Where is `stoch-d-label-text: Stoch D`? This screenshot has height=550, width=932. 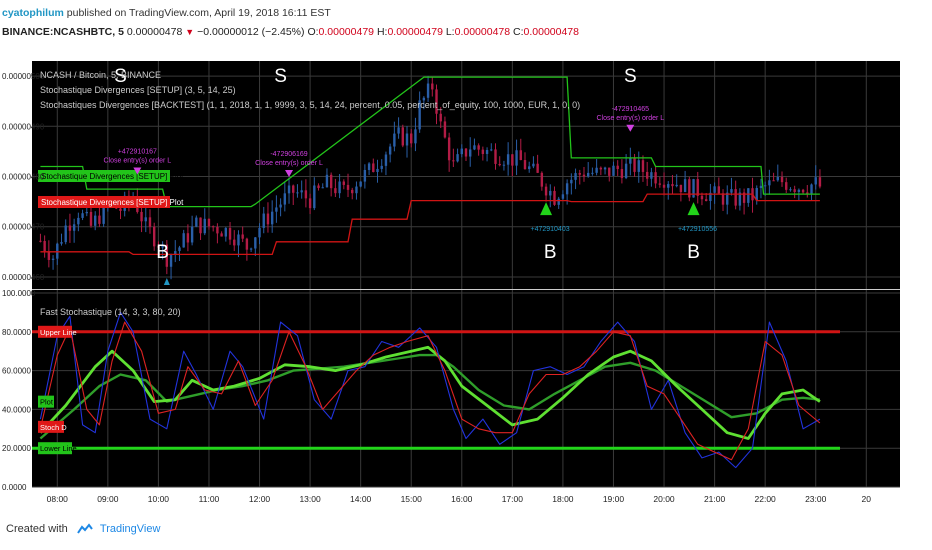
stoch-d-label-text: Stoch D is located at coordinates (53, 427).